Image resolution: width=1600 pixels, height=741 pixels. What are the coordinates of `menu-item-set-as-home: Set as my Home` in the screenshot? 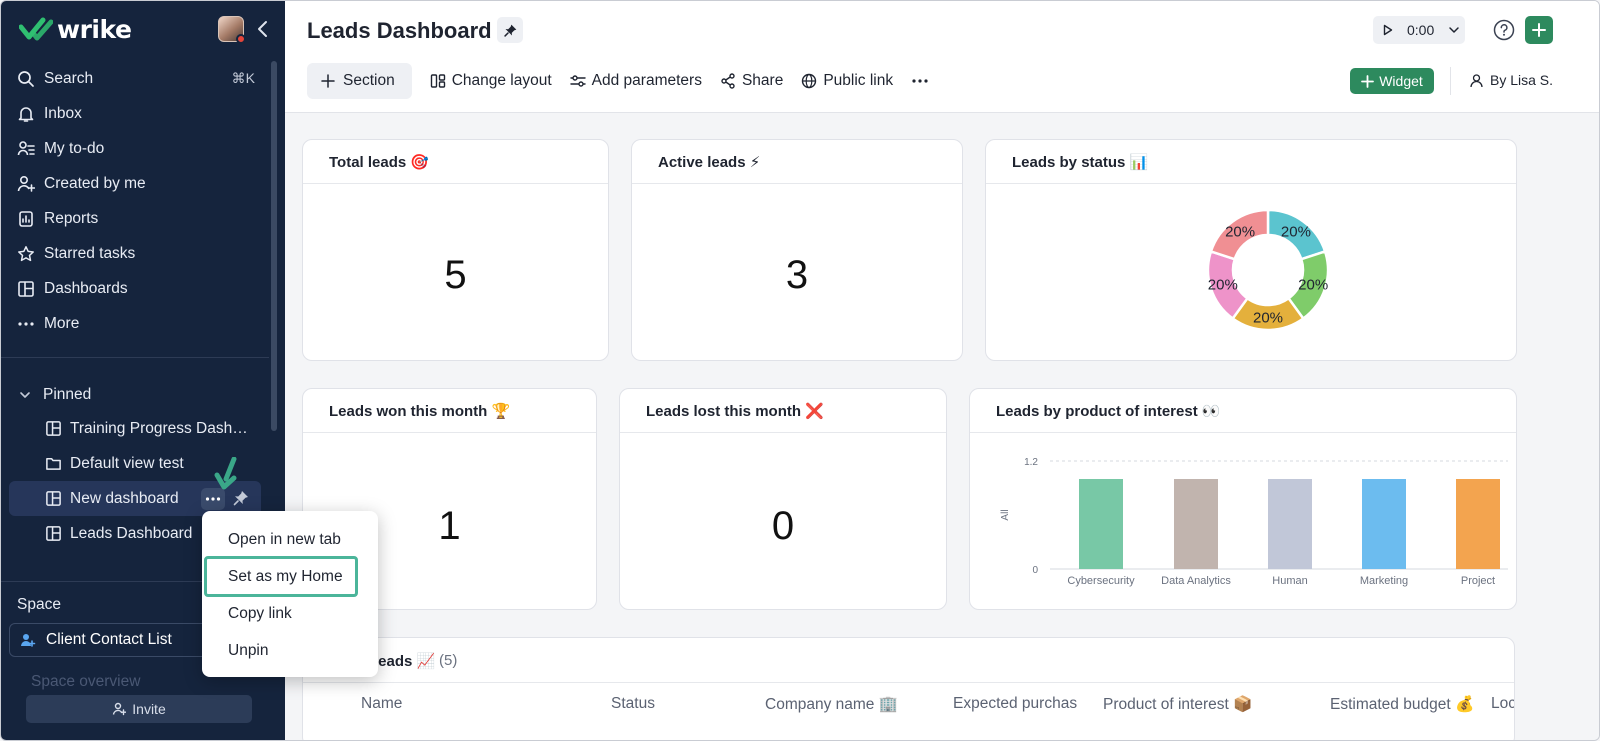 It's located at (281, 576).